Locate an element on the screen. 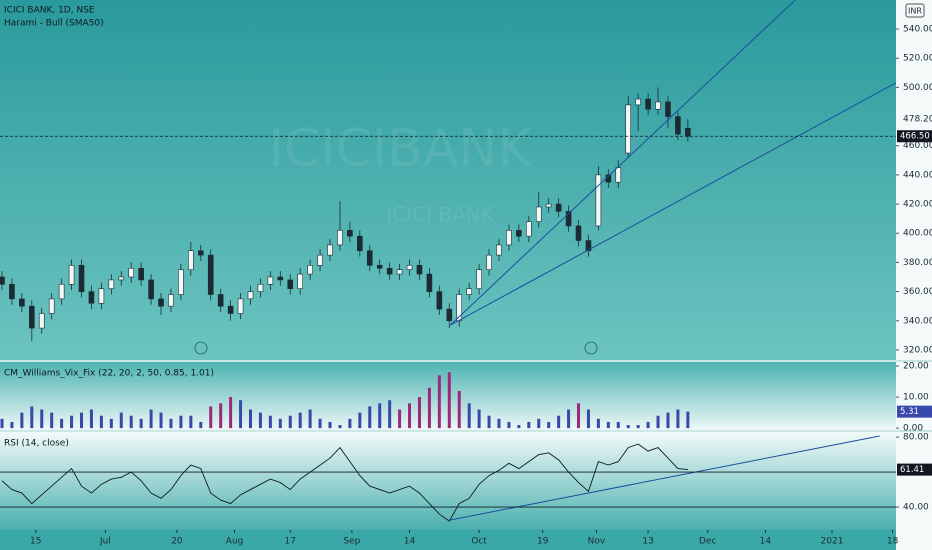  price-tag: 466.50 is located at coordinates (915, 137).